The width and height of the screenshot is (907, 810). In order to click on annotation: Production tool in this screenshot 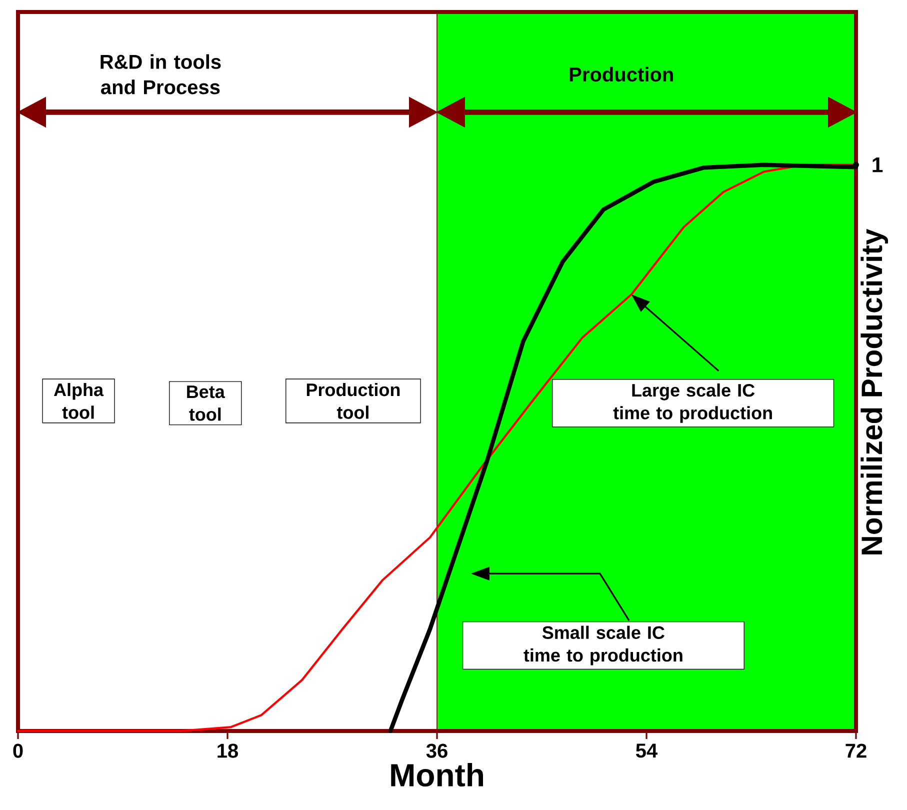, I will do `click(353, 400)`.